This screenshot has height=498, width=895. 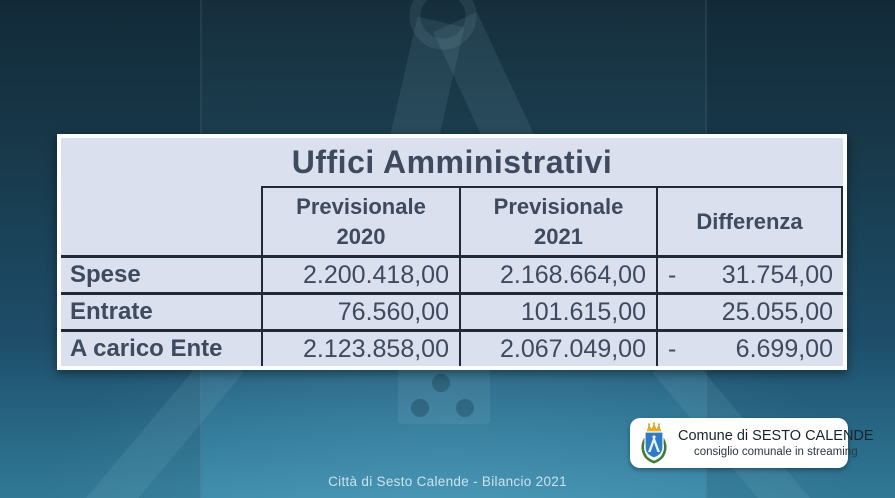 What do you see at coordinates (557, 220) in the screenshot?
I see `header-cell-previsionale-2021: Previsionale 2021` at bounding box center [557, 220].